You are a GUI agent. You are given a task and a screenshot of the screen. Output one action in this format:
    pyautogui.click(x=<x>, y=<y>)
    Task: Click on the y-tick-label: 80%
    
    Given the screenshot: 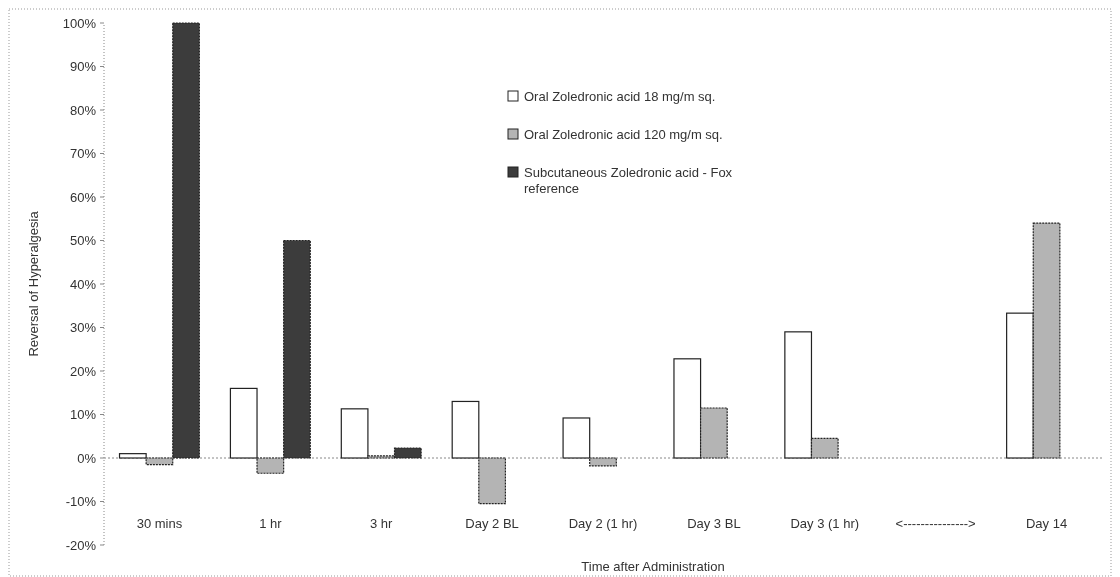 What is the action you would take?
    pyautogui.click(x=83, y=110)
    